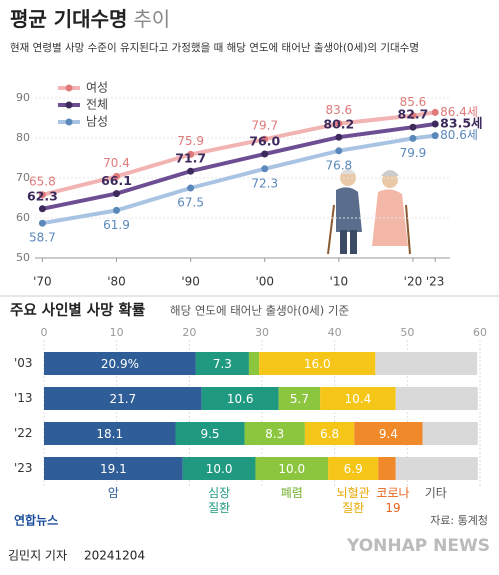  Describe the element at coordinates (44, 332) in the screenshot. I see `x-tick-label: 0` at that location.